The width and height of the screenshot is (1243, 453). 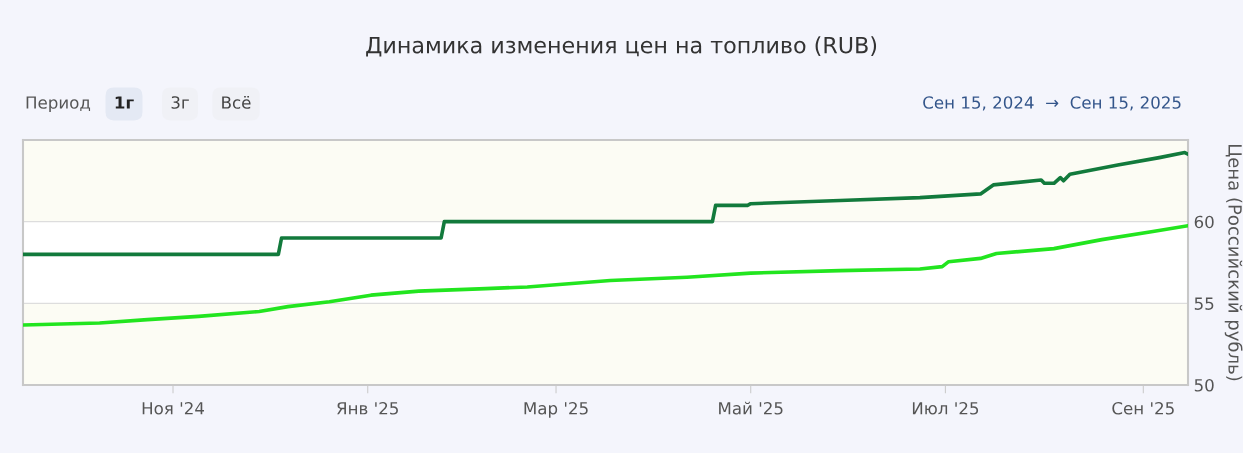 What do you see at coordinates (1204, 385) in the screenshot?
I see `y-tick-label: 50` at bounding box center [1204, 385].